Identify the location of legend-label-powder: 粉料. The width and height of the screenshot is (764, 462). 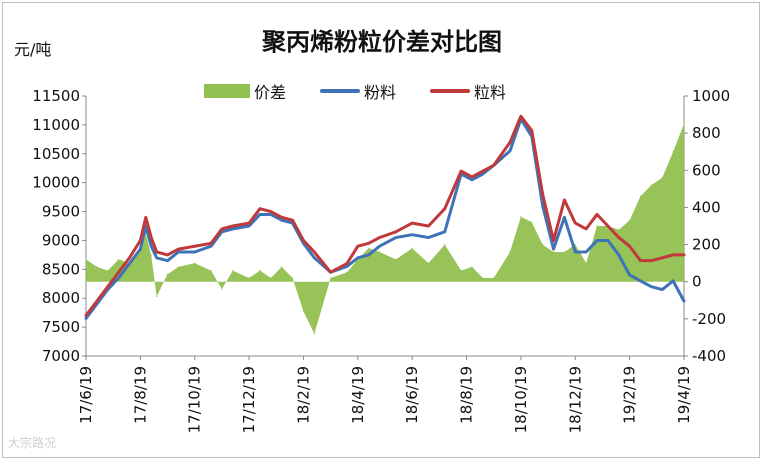
(380, 92).